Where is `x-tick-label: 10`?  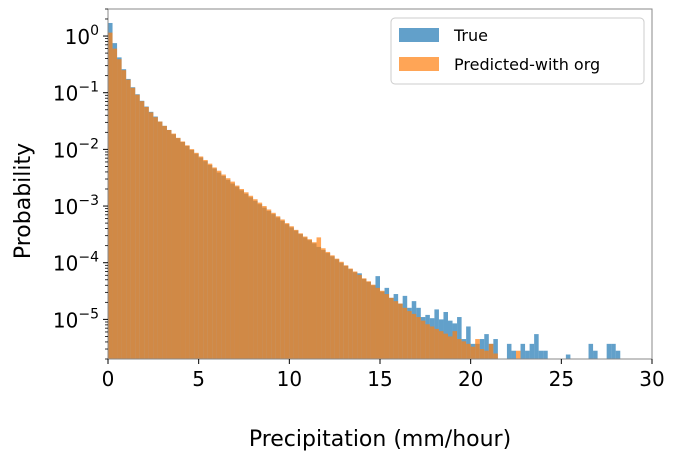 x-tick-label: 10 is located at coordinates (289, 379).